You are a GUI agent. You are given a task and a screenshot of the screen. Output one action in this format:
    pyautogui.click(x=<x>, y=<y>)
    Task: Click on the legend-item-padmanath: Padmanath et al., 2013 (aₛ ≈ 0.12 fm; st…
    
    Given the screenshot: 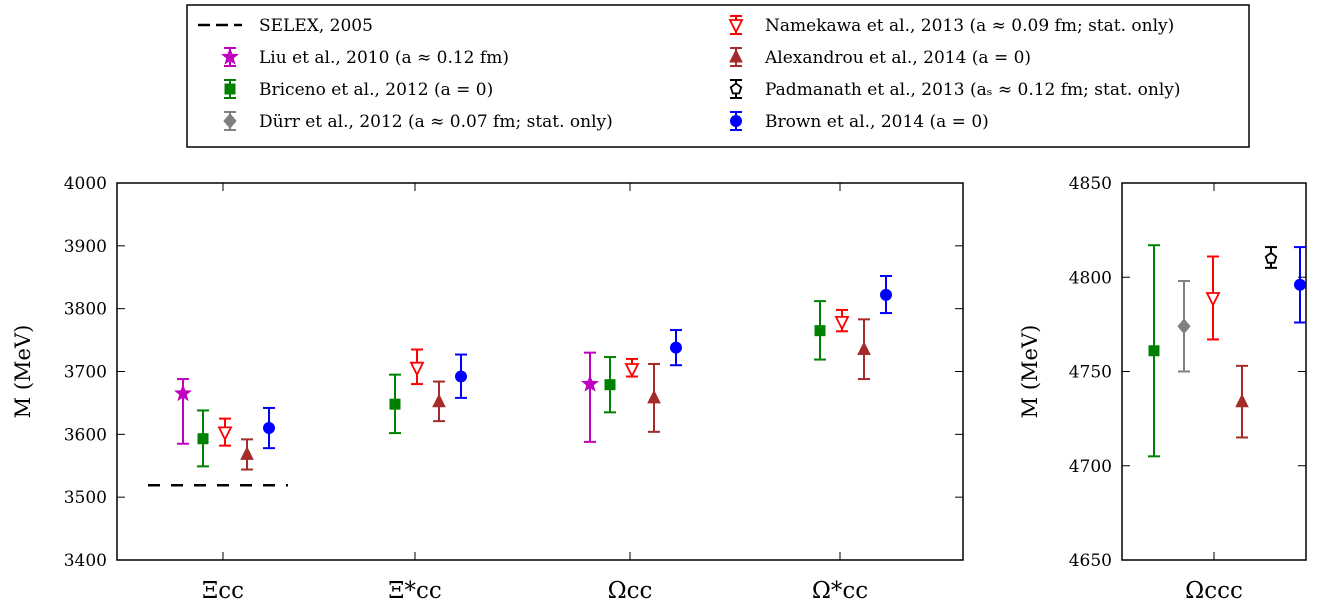 What is the action you would take?
    pyautogui.click(x=955, y=89)
    